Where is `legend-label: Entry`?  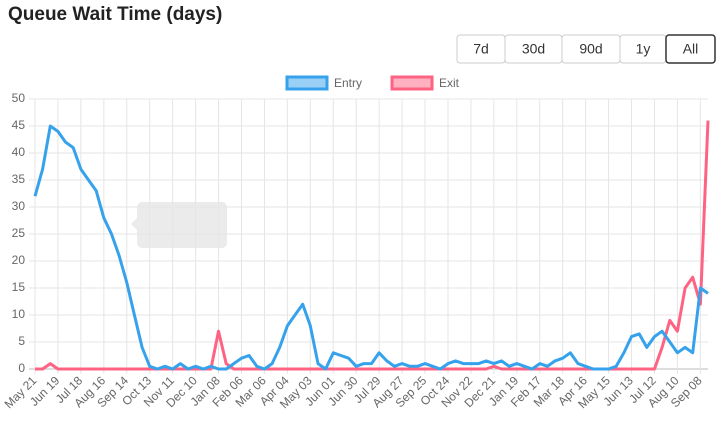 legend-label: Entry is located at coordinates (348, 83).